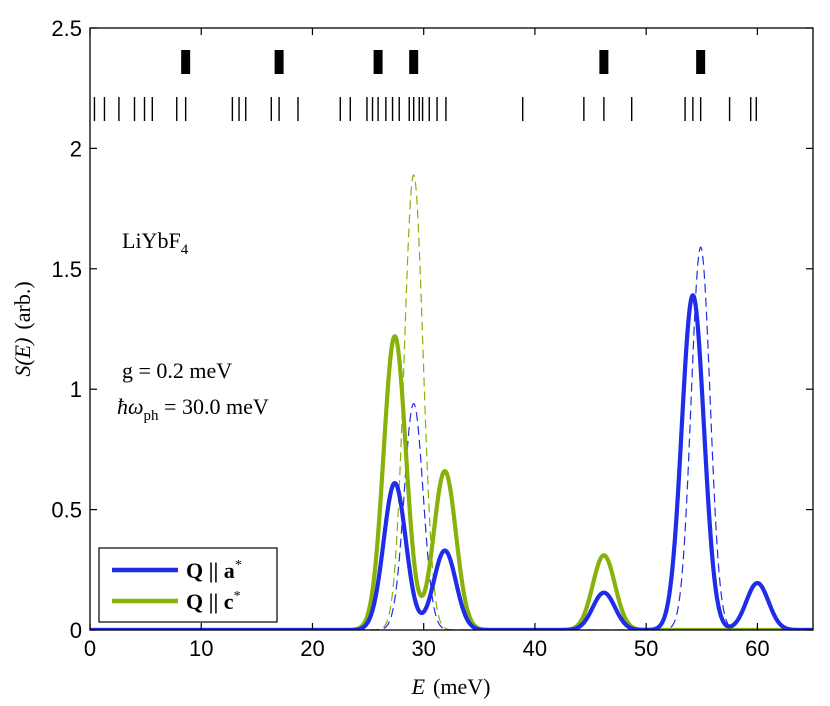  I want to click on x-tick-labels: 0 10 20 30 40 50 60, so click(427, 648).